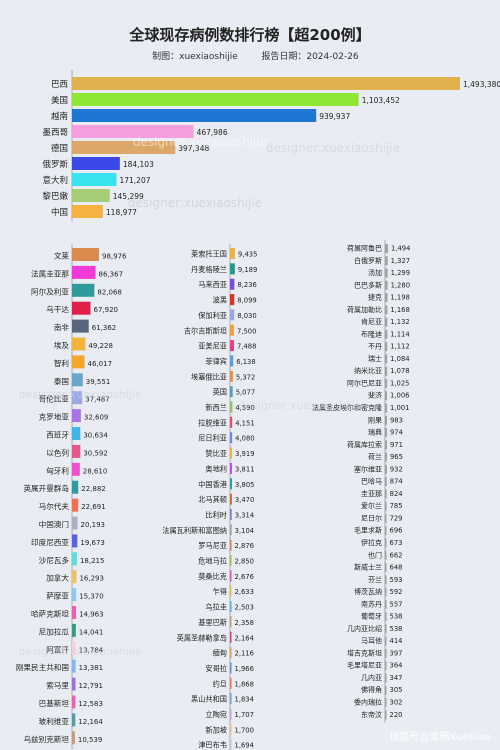  What do you see at coordinates (375, 358) in the screenshot?
I see `bottom-category-label: 瑞士` at bounding box center [375, 358].